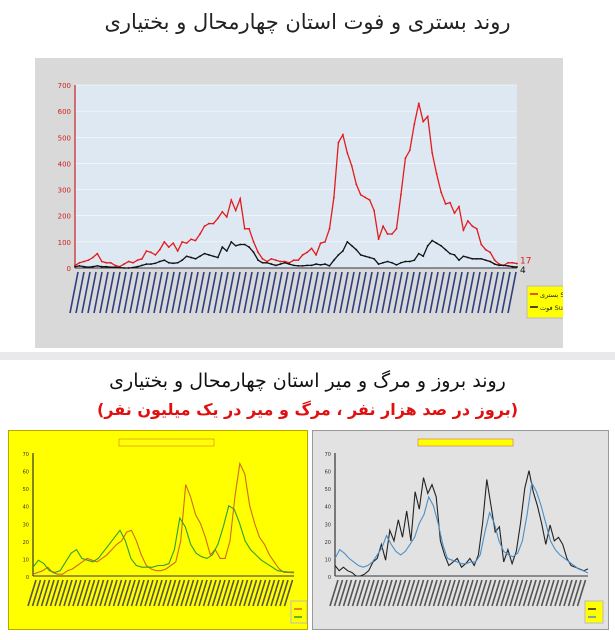  What do you see at coordinates (69, 269) in the screenshot?
I see `y-tick-label: 0` at bounding box center [69, 269].